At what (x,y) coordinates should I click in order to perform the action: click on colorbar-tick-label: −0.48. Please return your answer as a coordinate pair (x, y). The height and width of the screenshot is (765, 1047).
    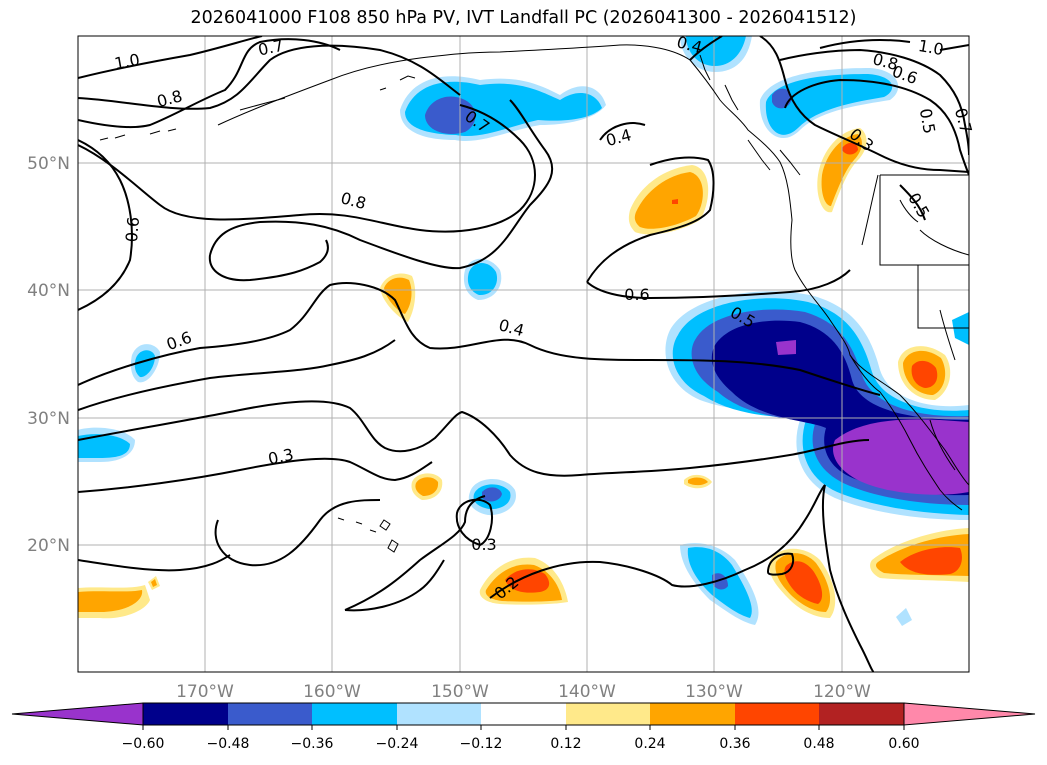
    Looking at the image, I should click on (228, 744).